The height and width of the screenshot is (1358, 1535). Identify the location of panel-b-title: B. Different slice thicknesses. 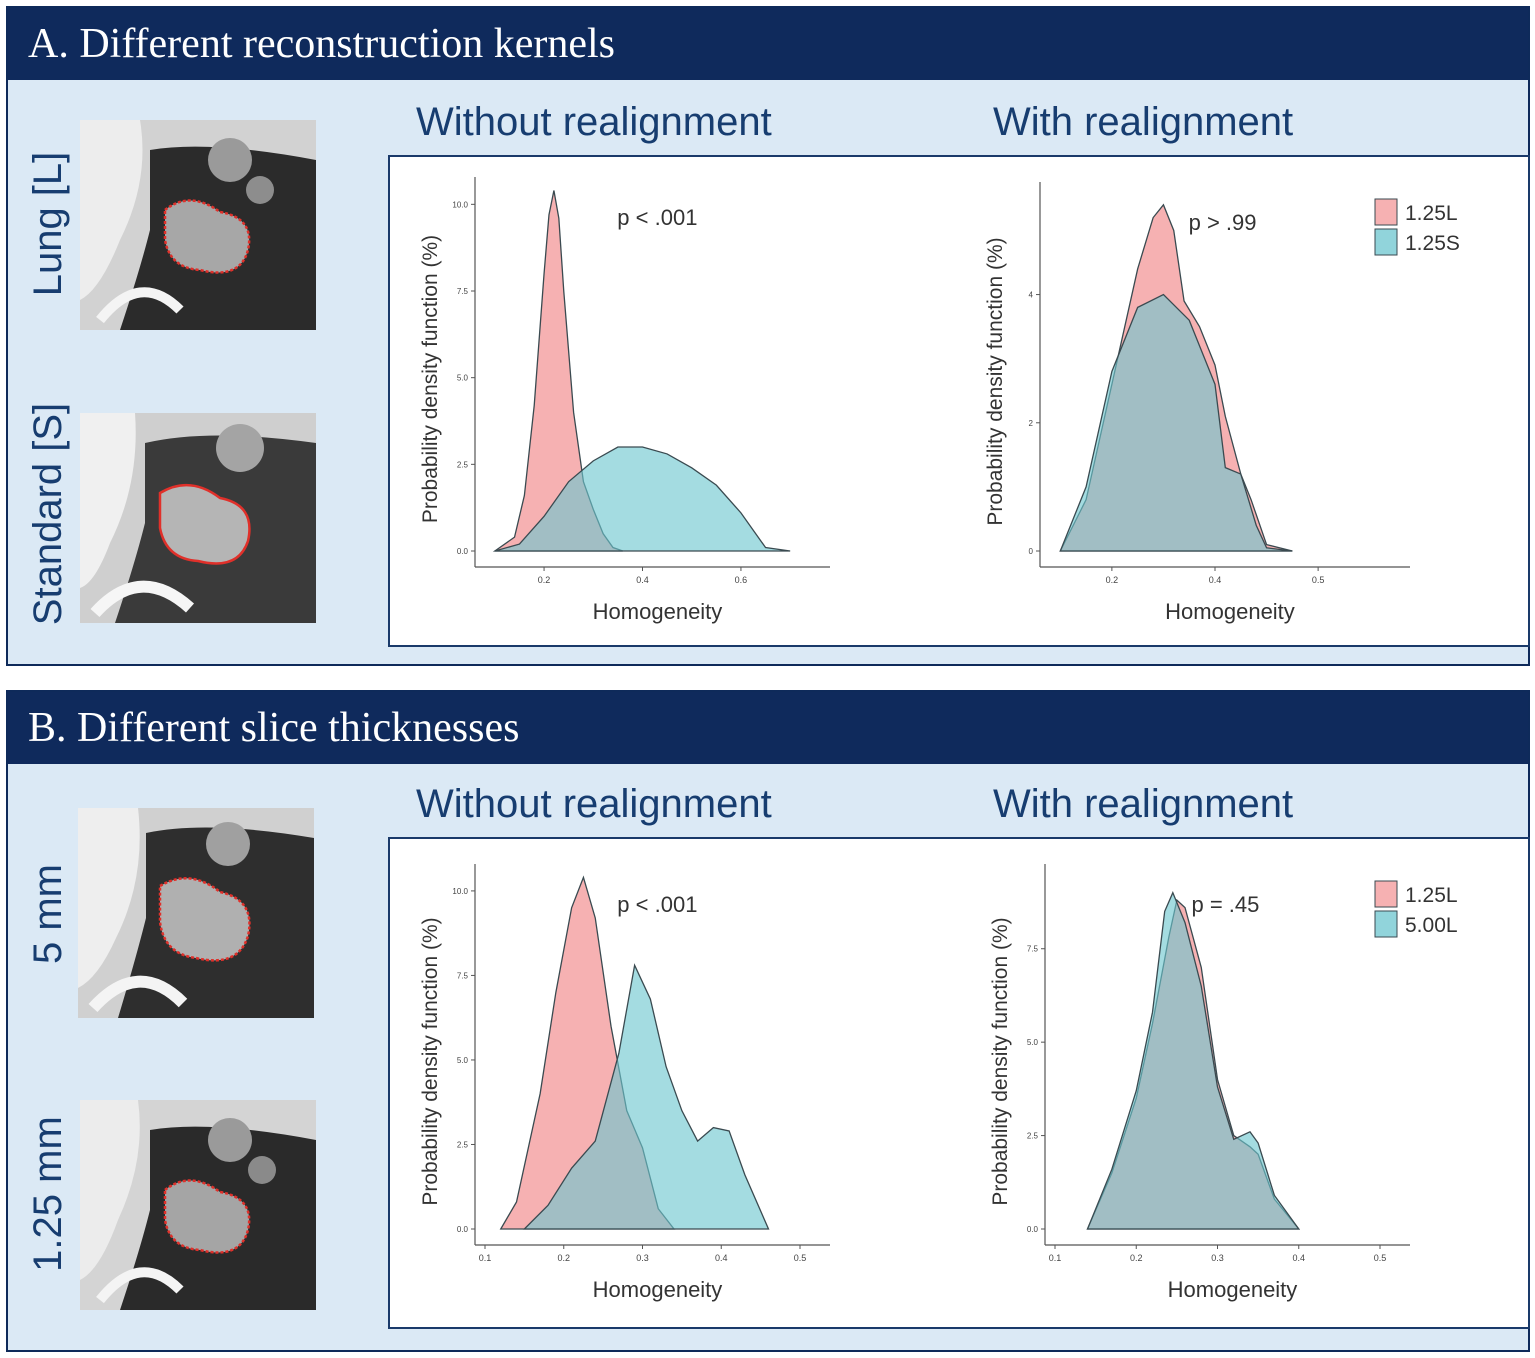
(768, 728).